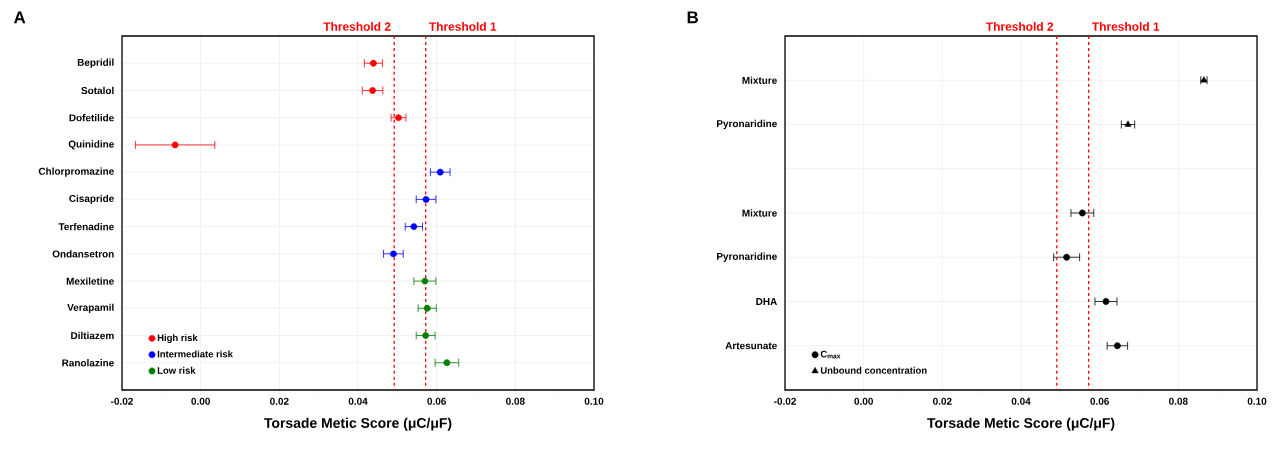 The image size is (1282, 452). What do you see at coordinates (91, 199) in the screenshot?
I see `y-tick-label: Cisapride` at bounding box center [91, 199].